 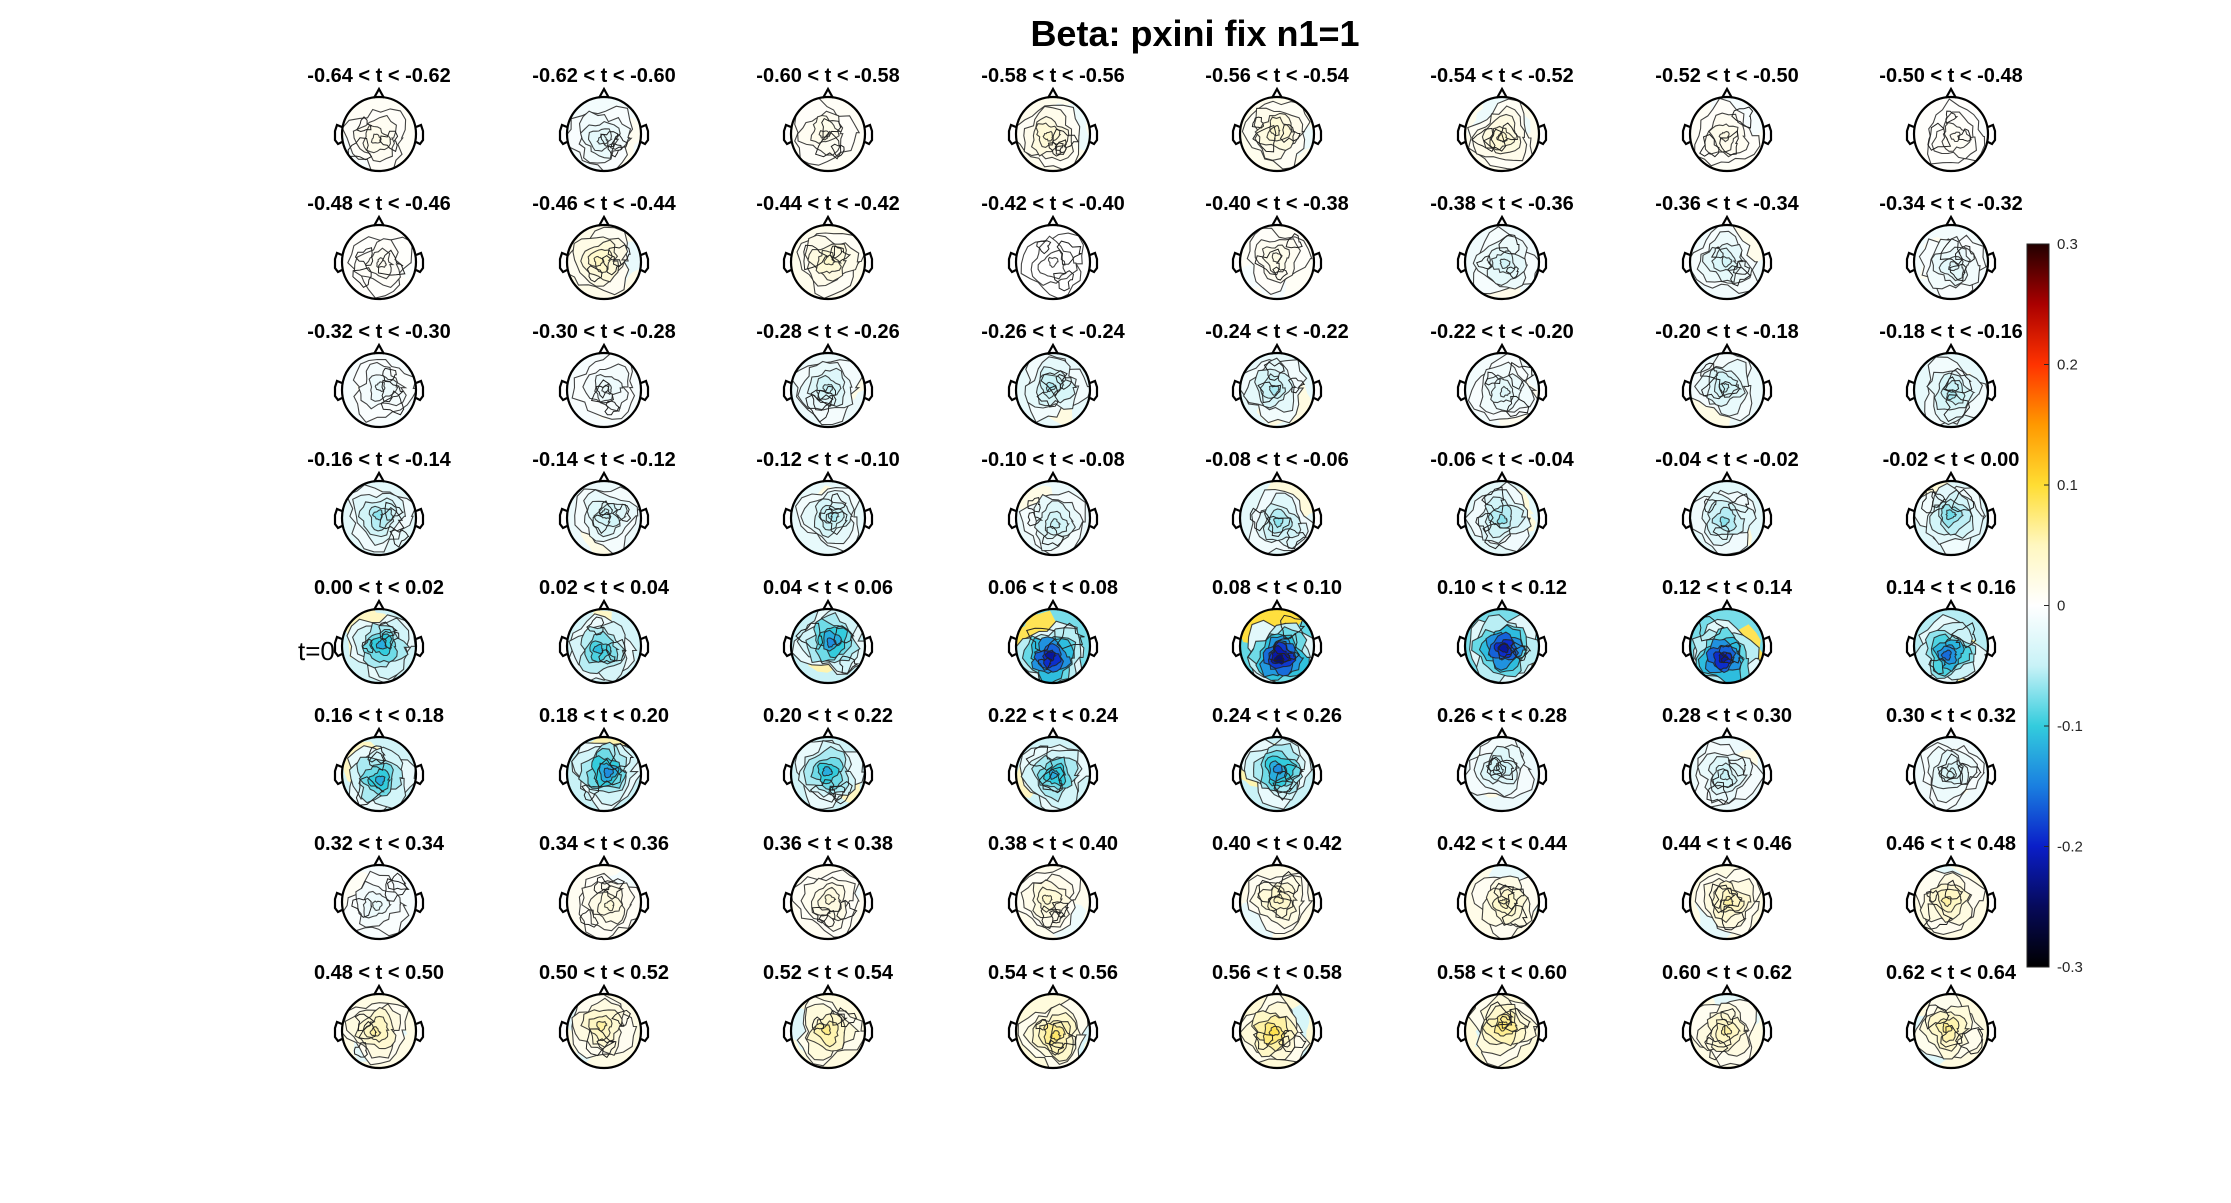 I want to click on panel-title: -0.64 < t < -0.62, so click(x=378, y=76).